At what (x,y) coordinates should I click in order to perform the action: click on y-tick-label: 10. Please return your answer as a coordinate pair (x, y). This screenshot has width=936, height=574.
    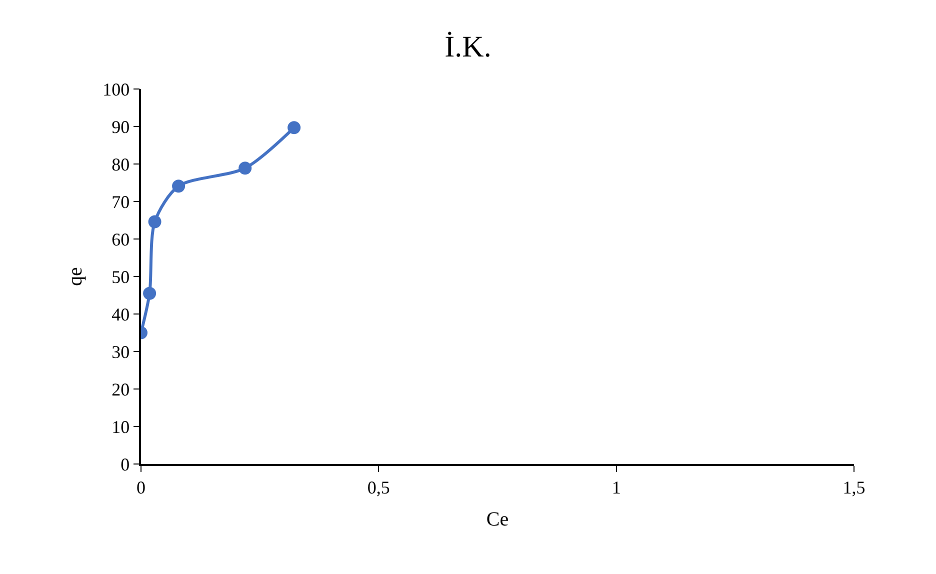
    Looking at the image, I should click on (121, 426).